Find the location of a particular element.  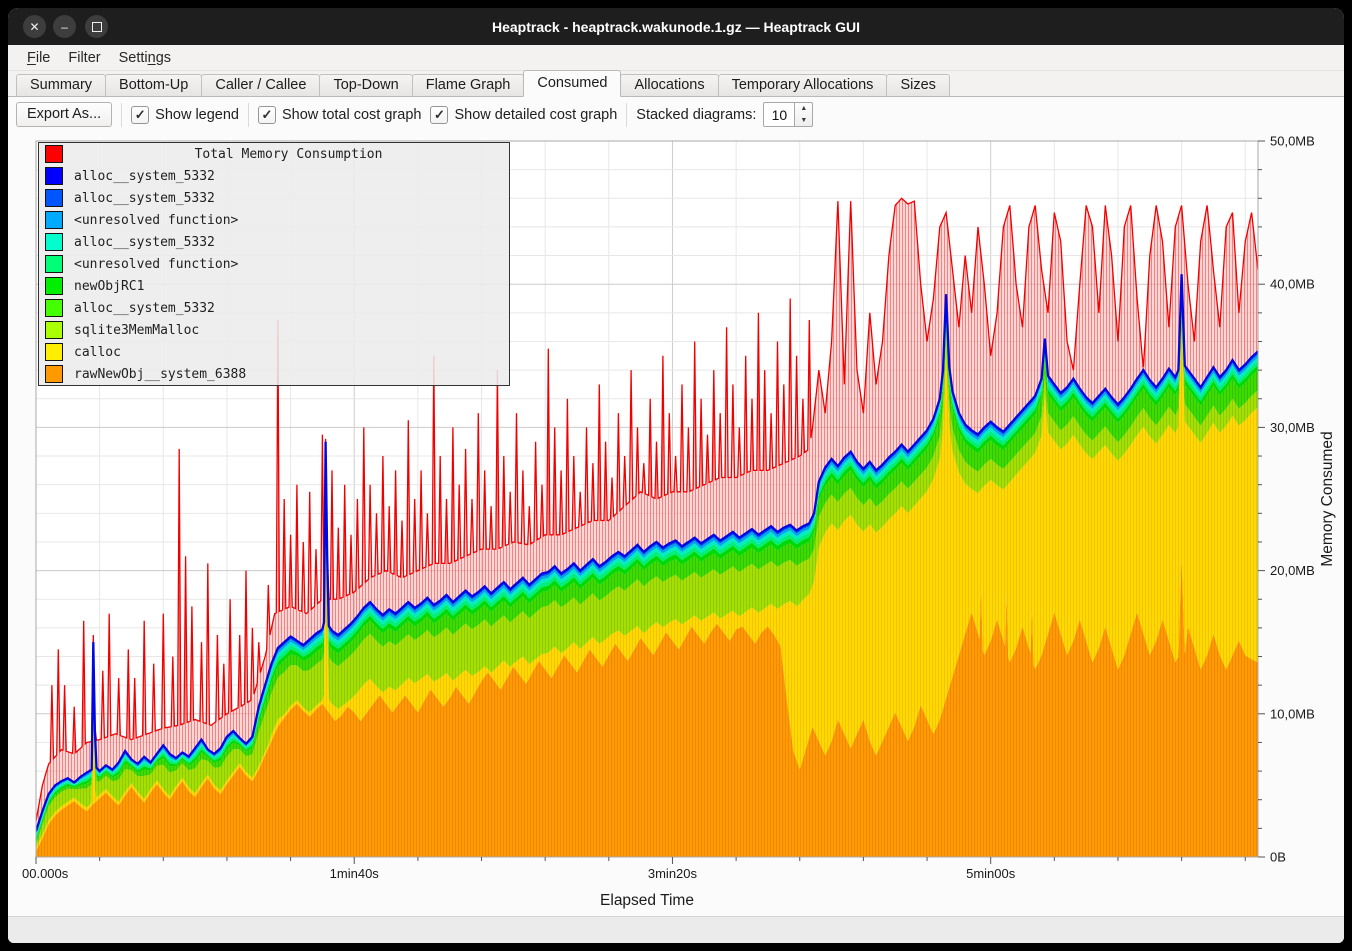

minimize-button: – is located at coordinates (64, 26).